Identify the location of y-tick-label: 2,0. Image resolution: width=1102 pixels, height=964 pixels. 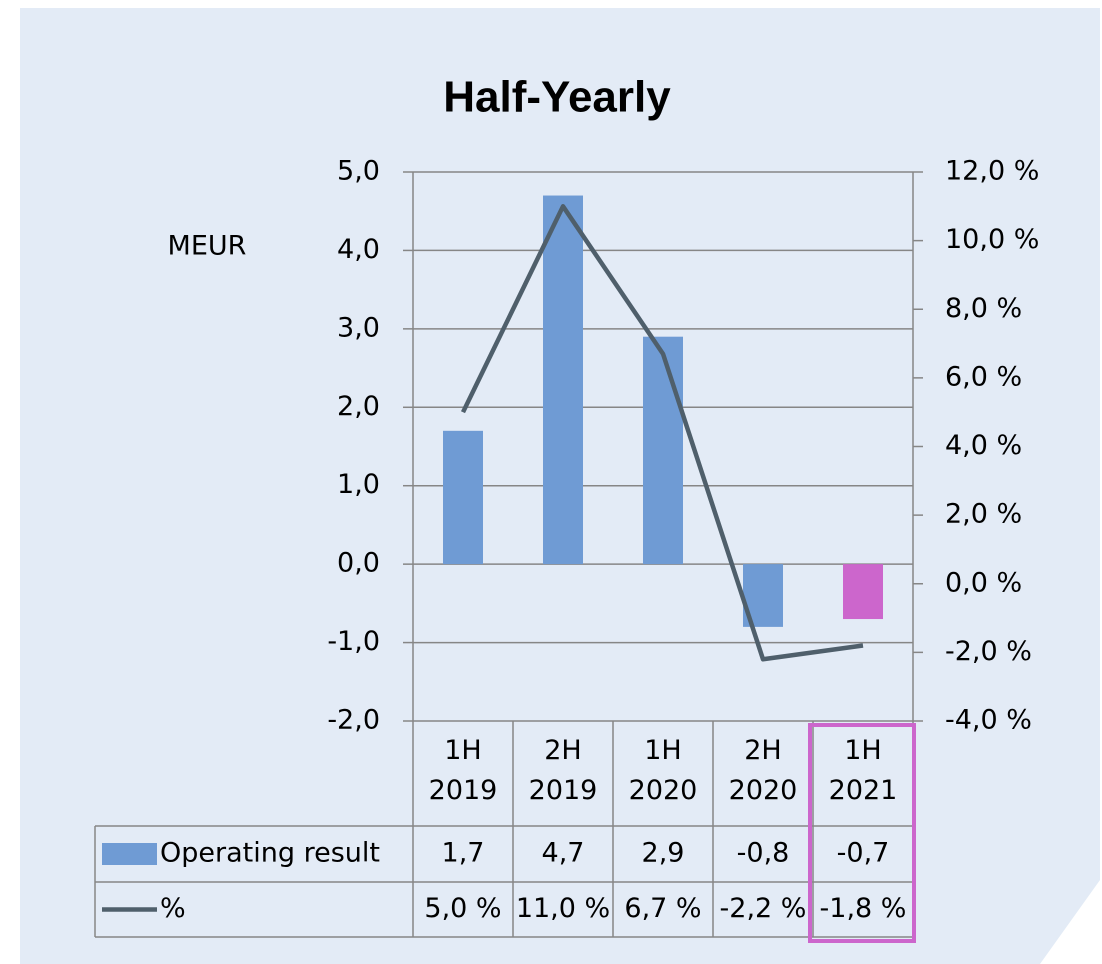
(358, 406).